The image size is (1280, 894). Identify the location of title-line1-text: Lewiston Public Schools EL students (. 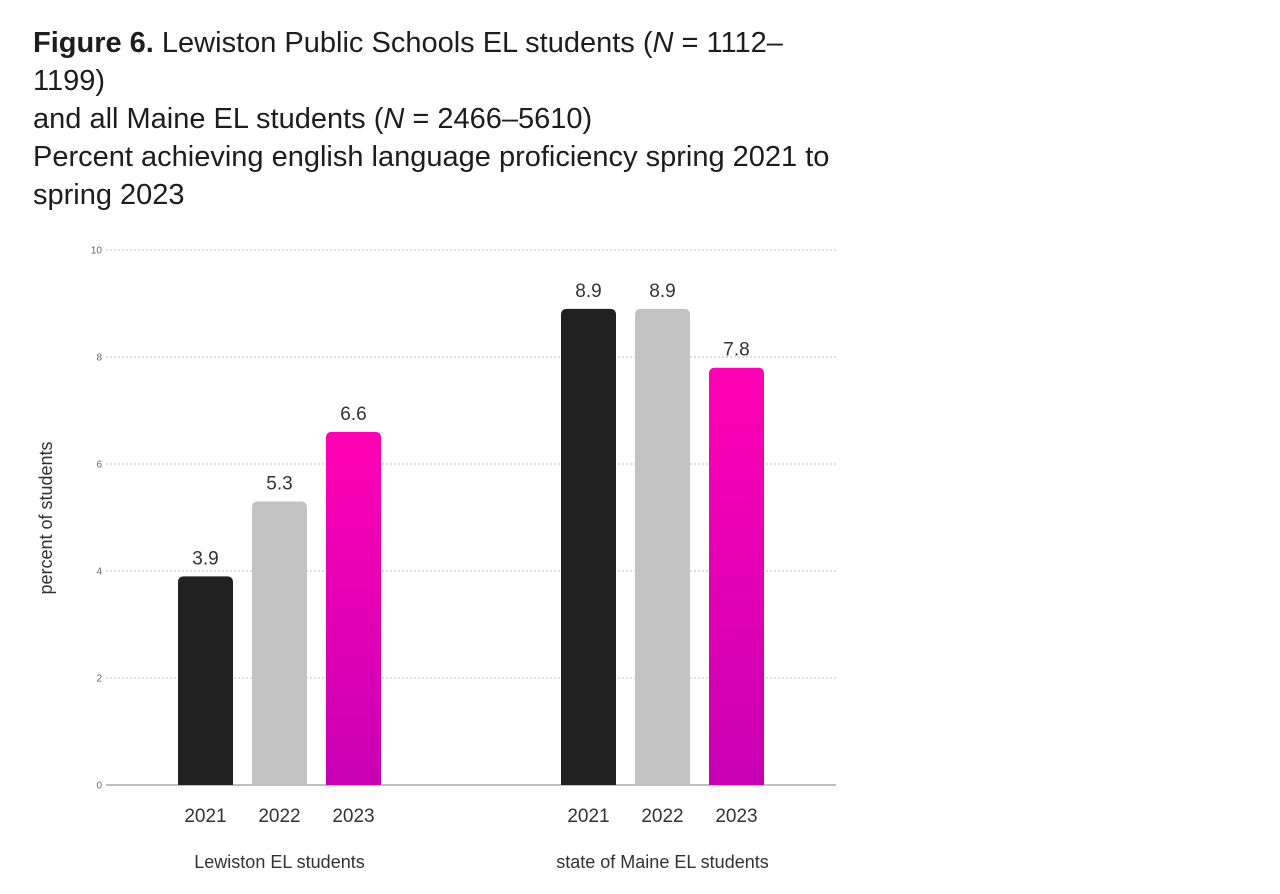
(407, 43).